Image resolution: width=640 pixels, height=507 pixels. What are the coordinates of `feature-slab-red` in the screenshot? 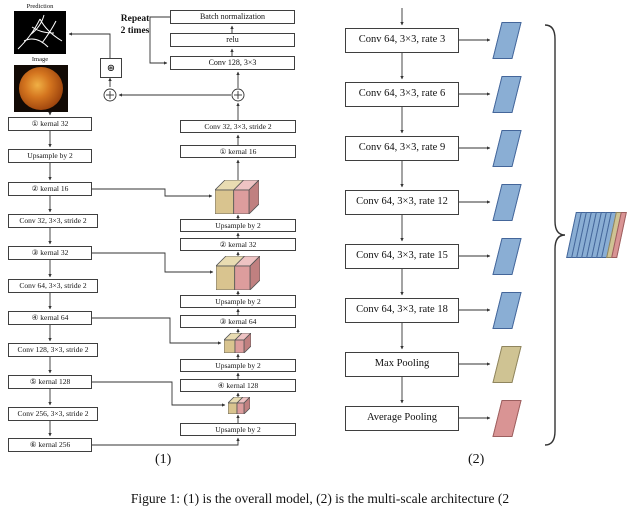 It's located at (507, 418).